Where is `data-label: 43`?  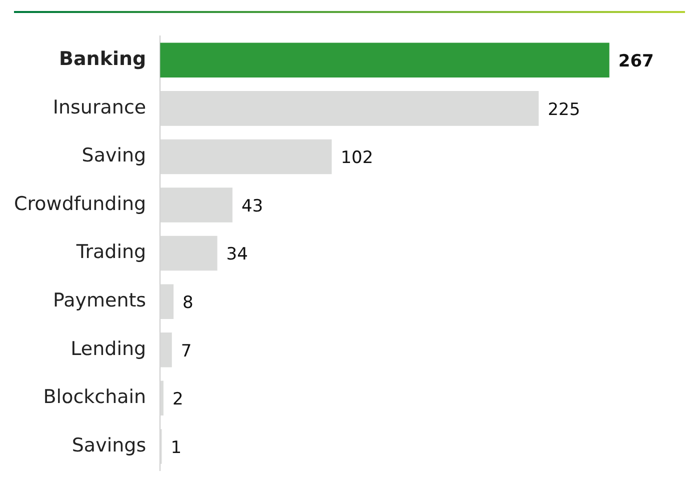 data-label: 43 is located at coordinates (252, 206).